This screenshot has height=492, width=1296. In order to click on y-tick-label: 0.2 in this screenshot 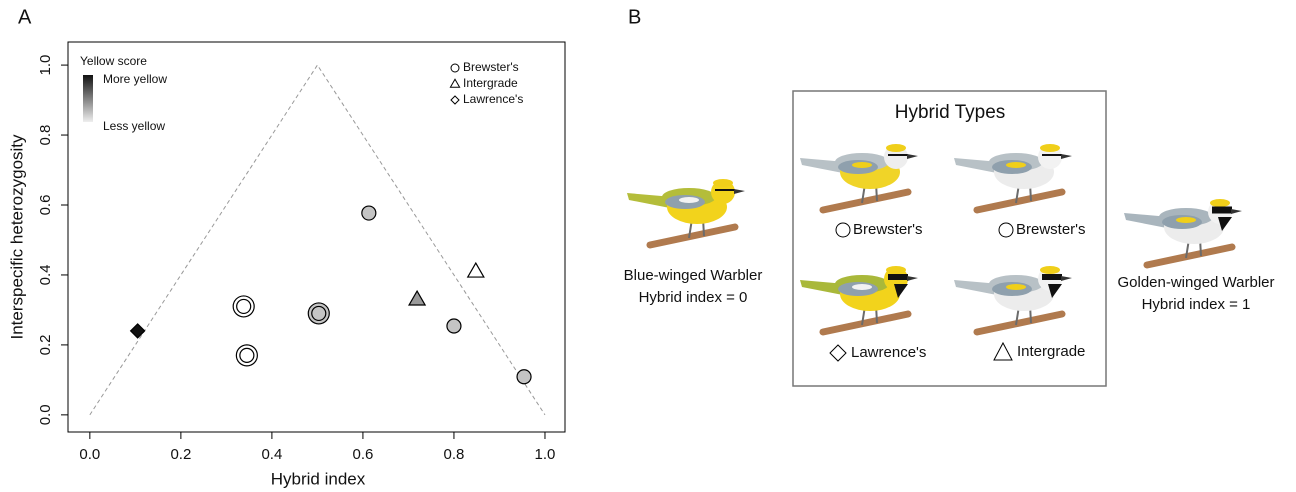, I will do `click(45, 344)`.